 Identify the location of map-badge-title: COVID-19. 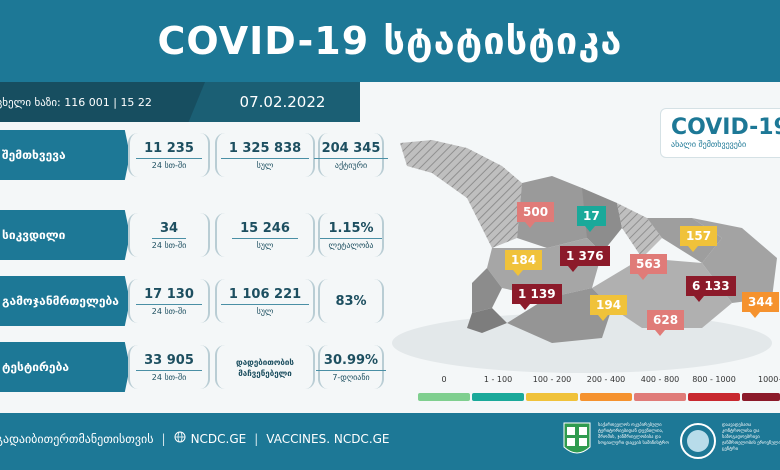
(725, 127).